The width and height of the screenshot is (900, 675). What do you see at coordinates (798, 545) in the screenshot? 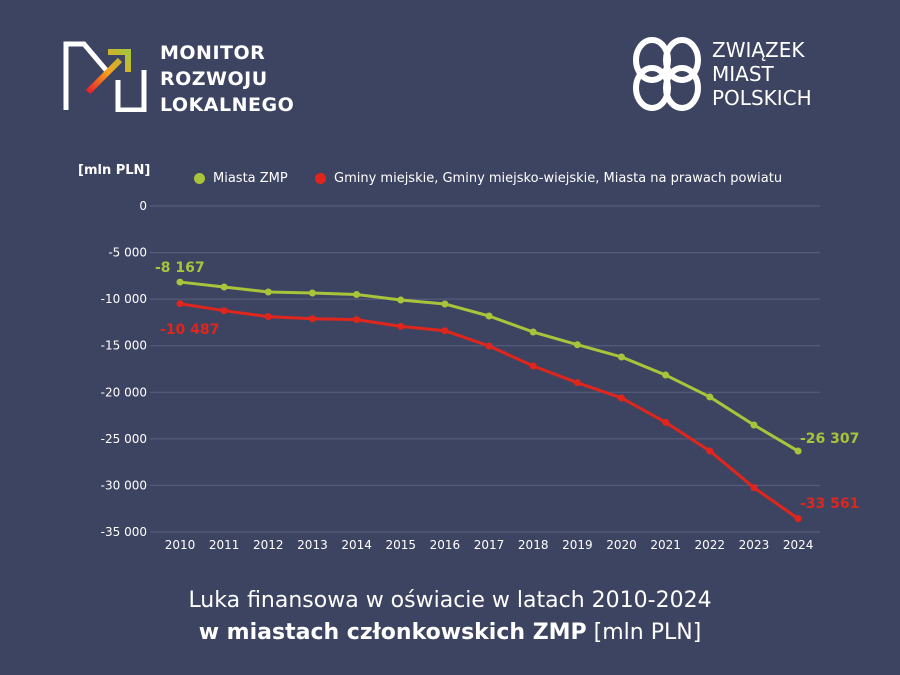
I see `x-tick-label: 2024` at bounding box center [798, 545].